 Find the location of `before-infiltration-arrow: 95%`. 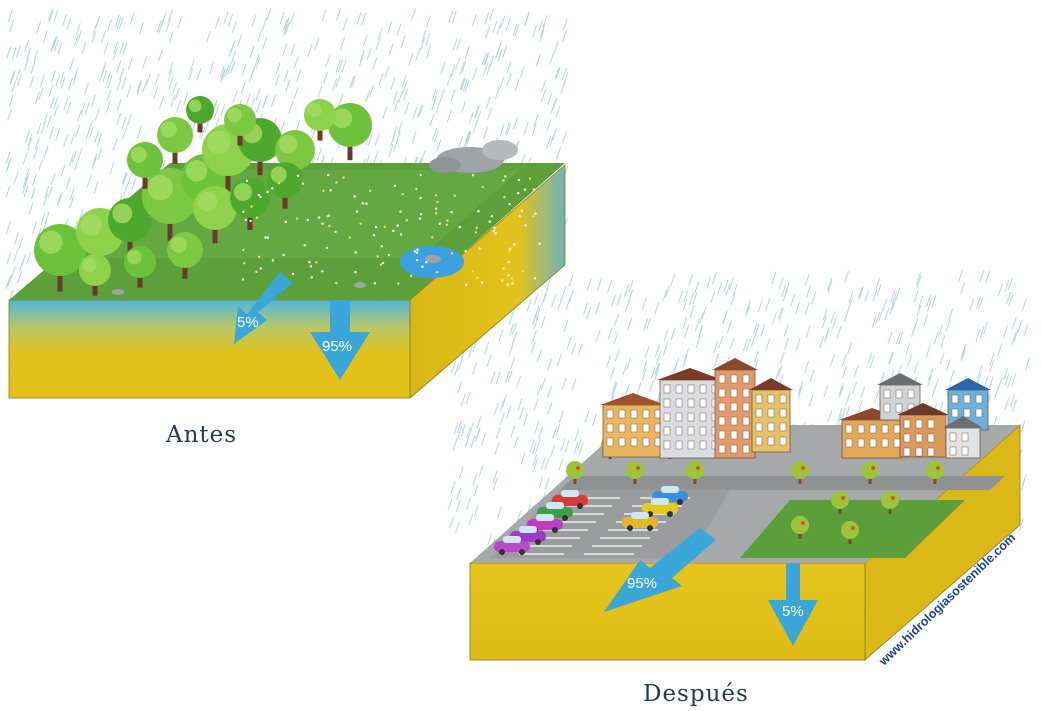

before-infiltration-arrow: 95% is located at coordinates (340, 340).